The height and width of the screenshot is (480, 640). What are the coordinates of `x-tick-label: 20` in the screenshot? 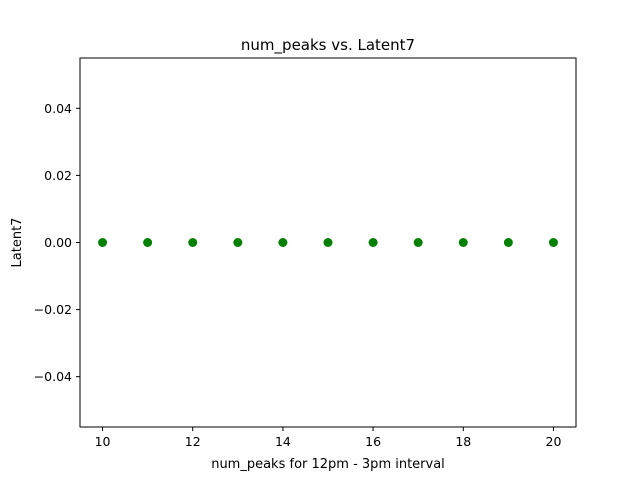 It's located at (554, 441).